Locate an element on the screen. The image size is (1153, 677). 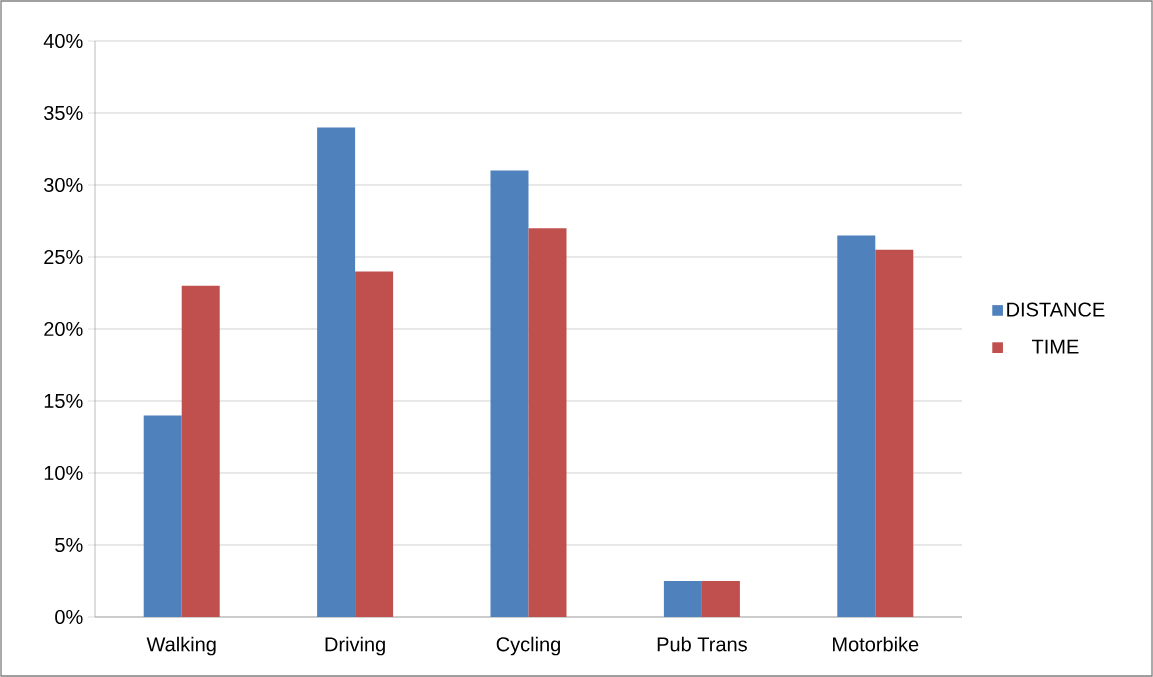
x-tick-label: Pub Trans is located at coordinates (702, 644).